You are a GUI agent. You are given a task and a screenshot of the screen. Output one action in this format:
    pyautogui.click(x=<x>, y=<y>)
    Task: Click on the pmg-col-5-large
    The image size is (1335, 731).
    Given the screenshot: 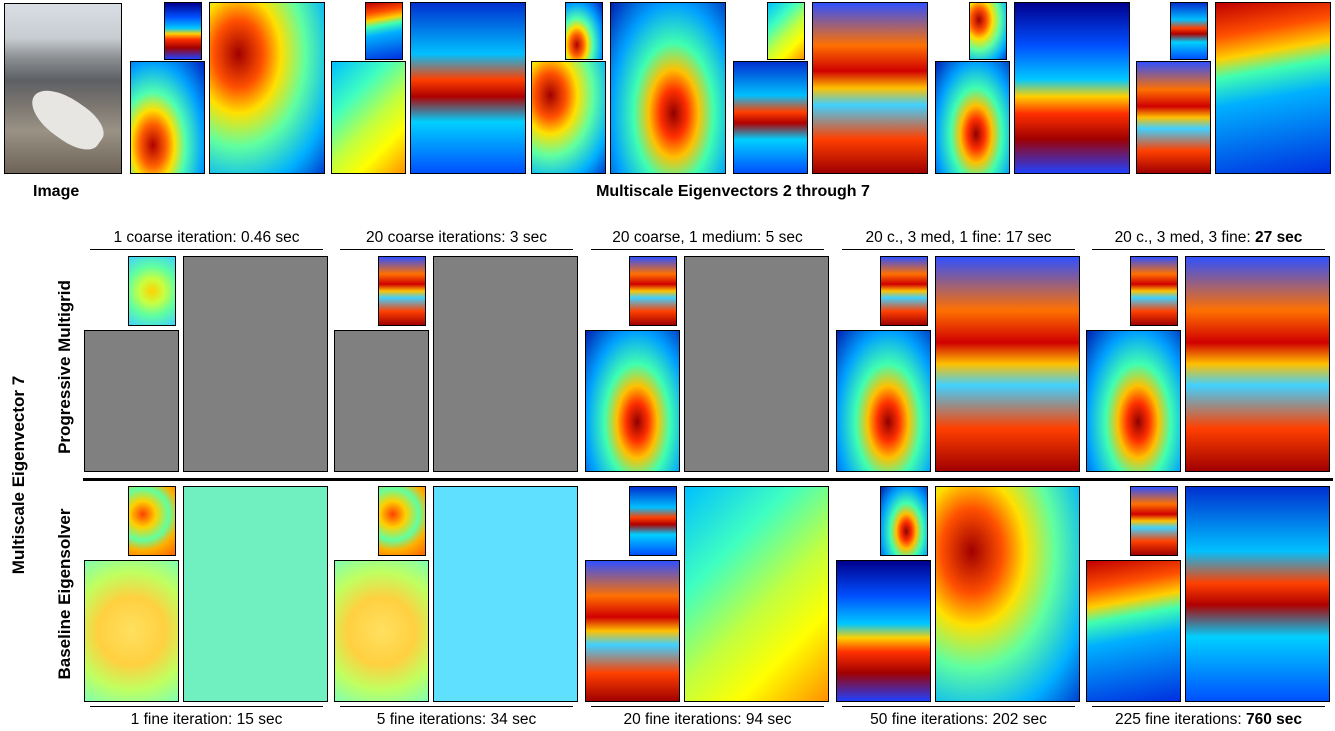 What is the action you would take?
    pyautogui.click(x=1257, y=364)
    